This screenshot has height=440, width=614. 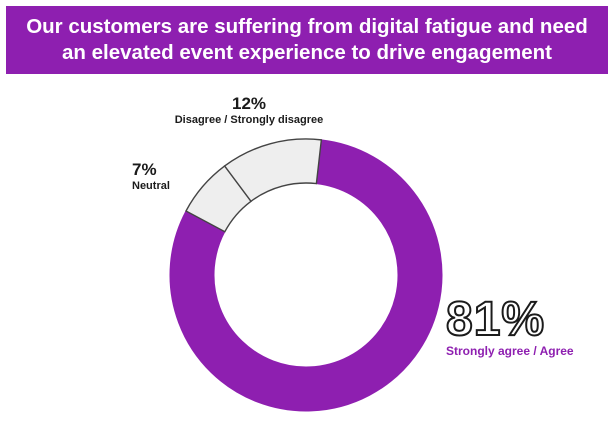 I want to click on slice-disagree, so click(x=273, y=170).